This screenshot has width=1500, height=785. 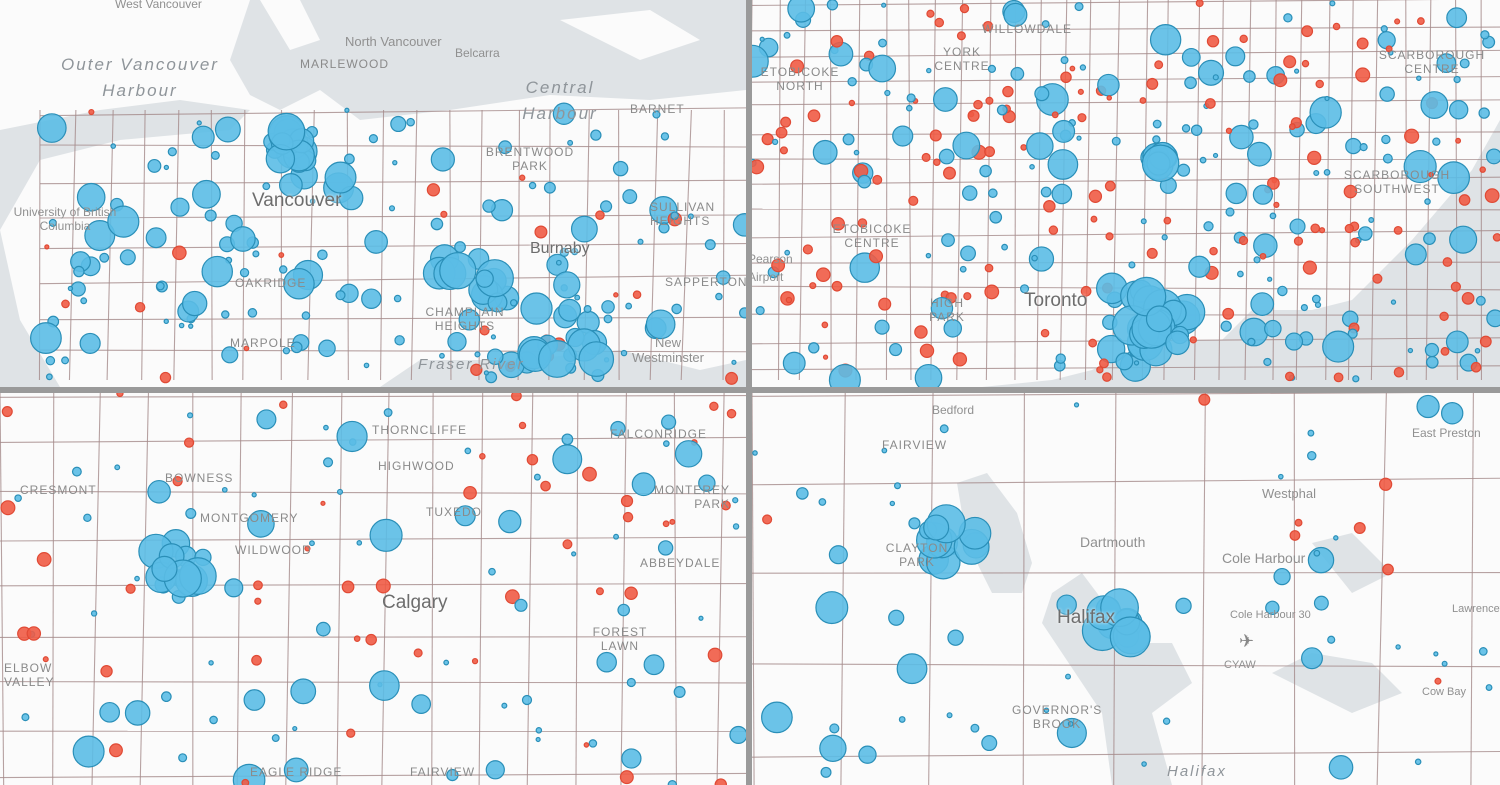 What do you see at coordinates (1056, 300) in the screenshot?
I see `city-label: Toronto` at bounding box center [1056, 300].